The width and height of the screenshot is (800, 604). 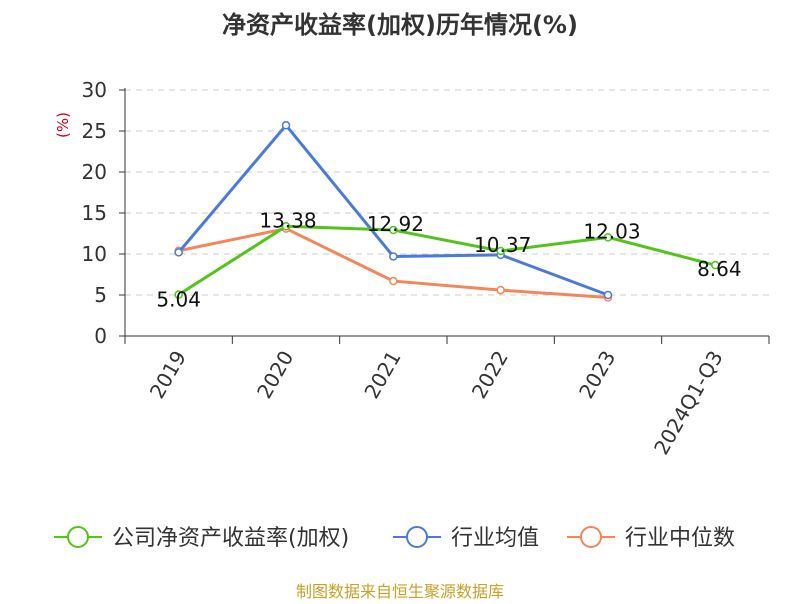 What do you see at coordinates (100, 336) in the screenshot?
I see `y-tick-label: 0` at bounding box center [100, 336].